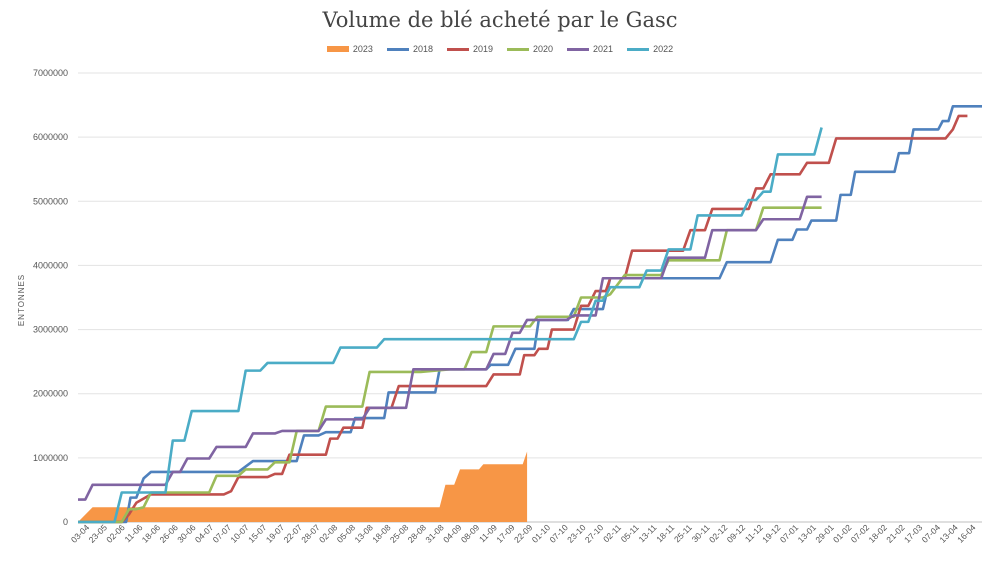 This screenshot has width=1000, height=561. What do you see at coordinates (500, 49) in the screenshot?
I see `legend: 2023 2018 2019 2020 2021 2022` at bounding box center [500, 49].